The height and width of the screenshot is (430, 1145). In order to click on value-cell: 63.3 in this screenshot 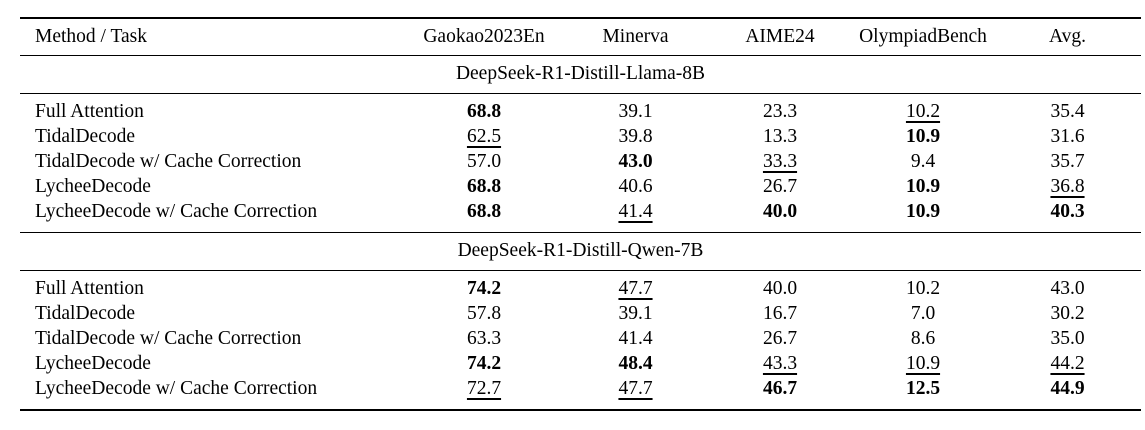, I will do `click(484, 338)`.